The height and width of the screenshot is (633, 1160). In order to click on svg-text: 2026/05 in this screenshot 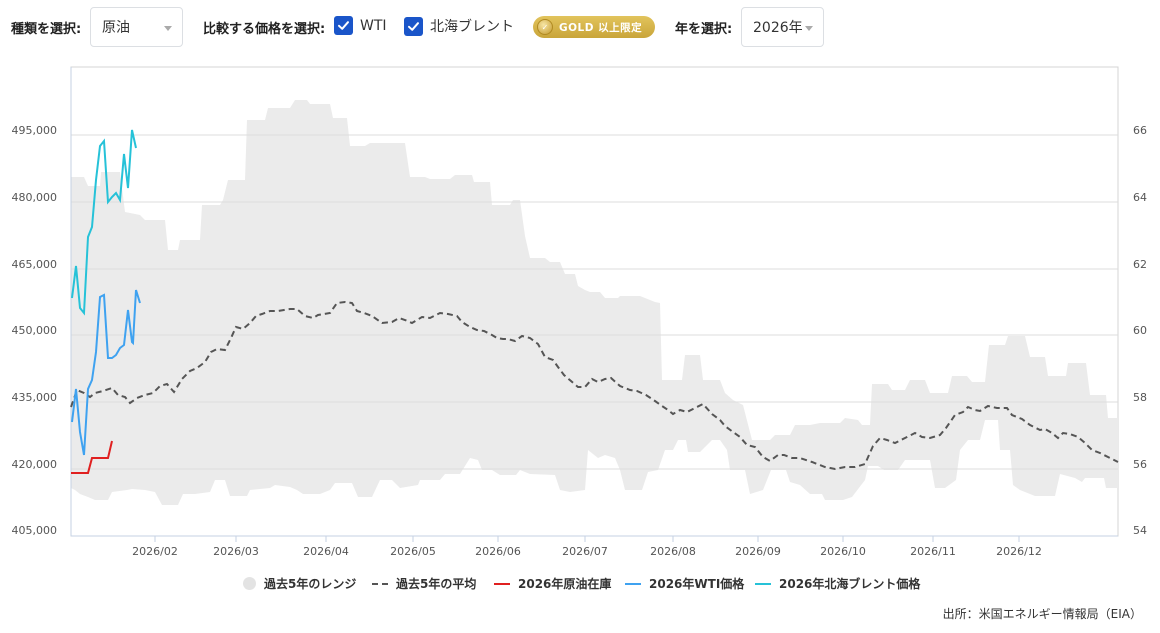, I will do `click(413, 551)`.